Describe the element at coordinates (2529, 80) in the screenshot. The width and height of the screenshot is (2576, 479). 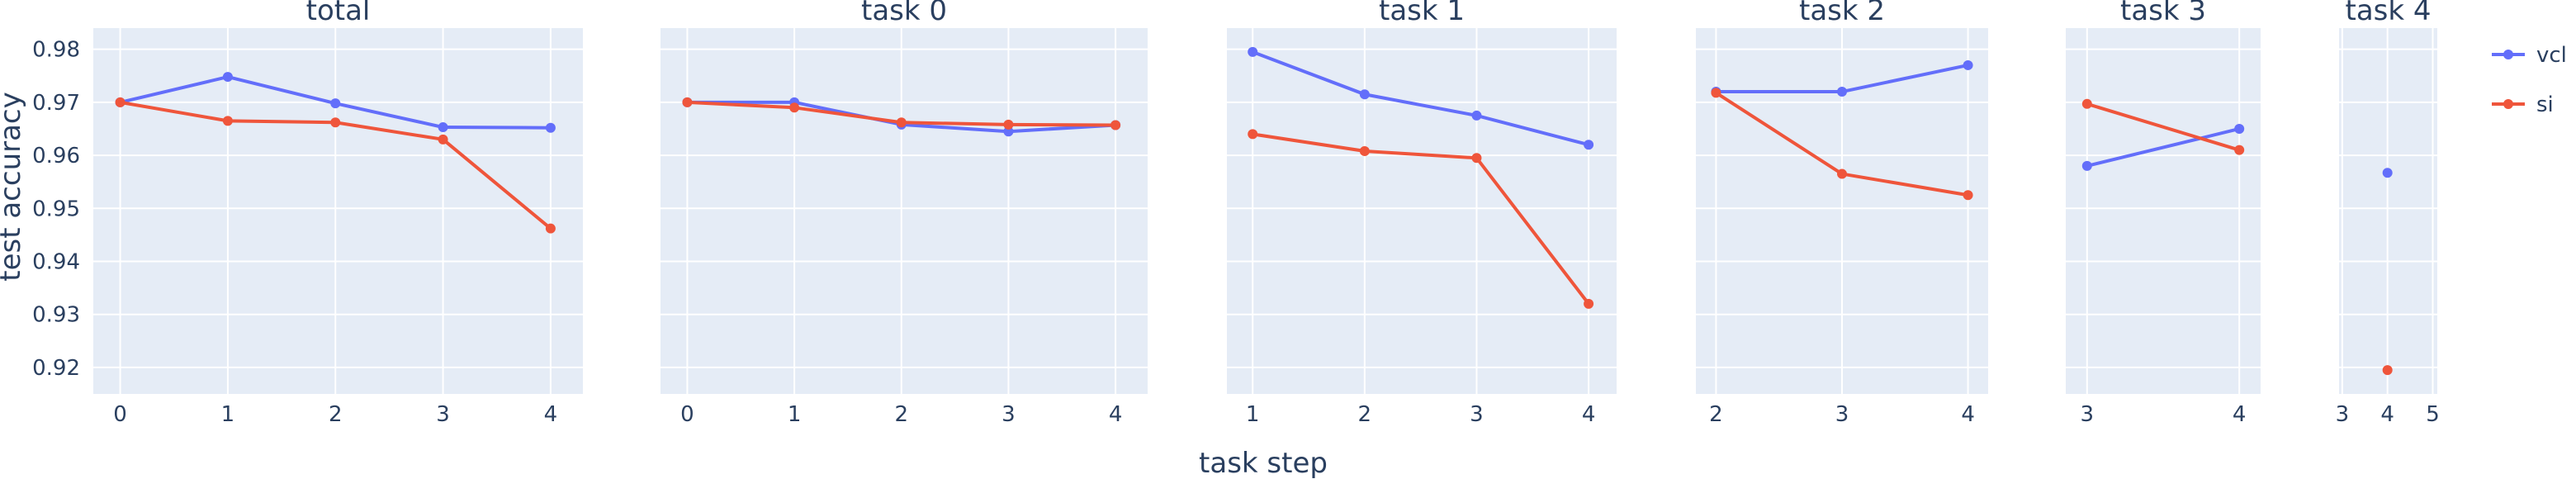
I see `legend: vcl si` at that location.